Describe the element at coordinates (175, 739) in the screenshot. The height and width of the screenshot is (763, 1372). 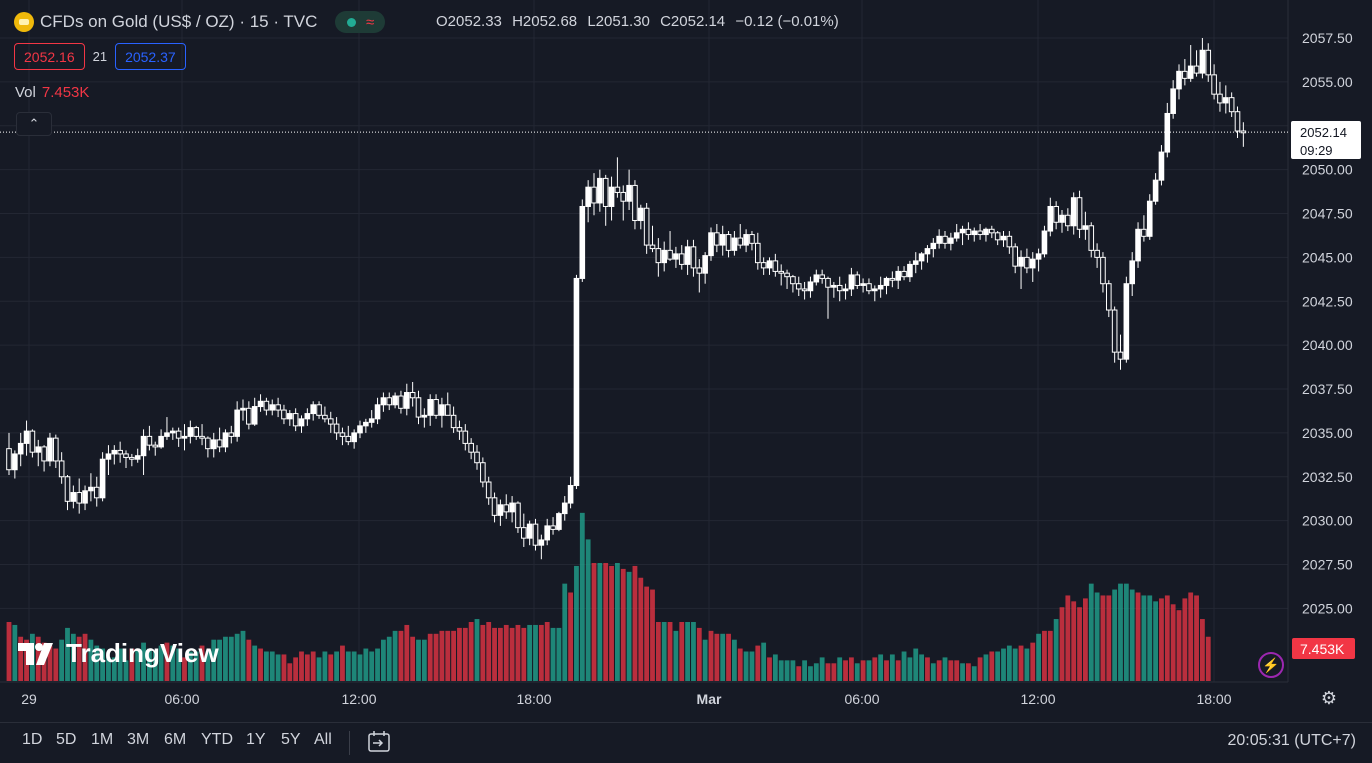
I see `timeframe-6m-button: 6M` at that location.